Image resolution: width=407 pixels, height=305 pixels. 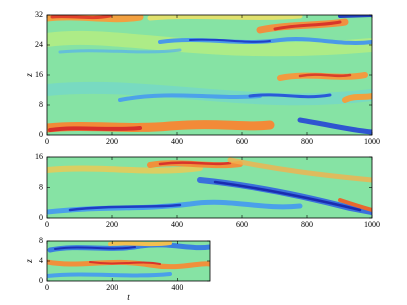 I want to click on x-axis-label: t, so click(x=128, y=297).